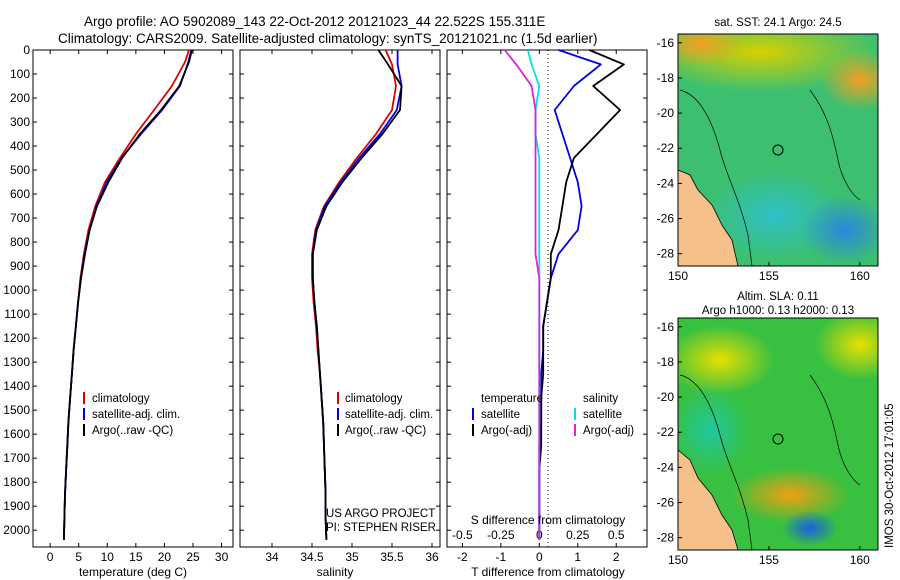 The width and height of the screenshot is (900, 580). Describe the element at coordinates (666, 327) in the screenshot. I see `lat-tick-label: -16` at that location.